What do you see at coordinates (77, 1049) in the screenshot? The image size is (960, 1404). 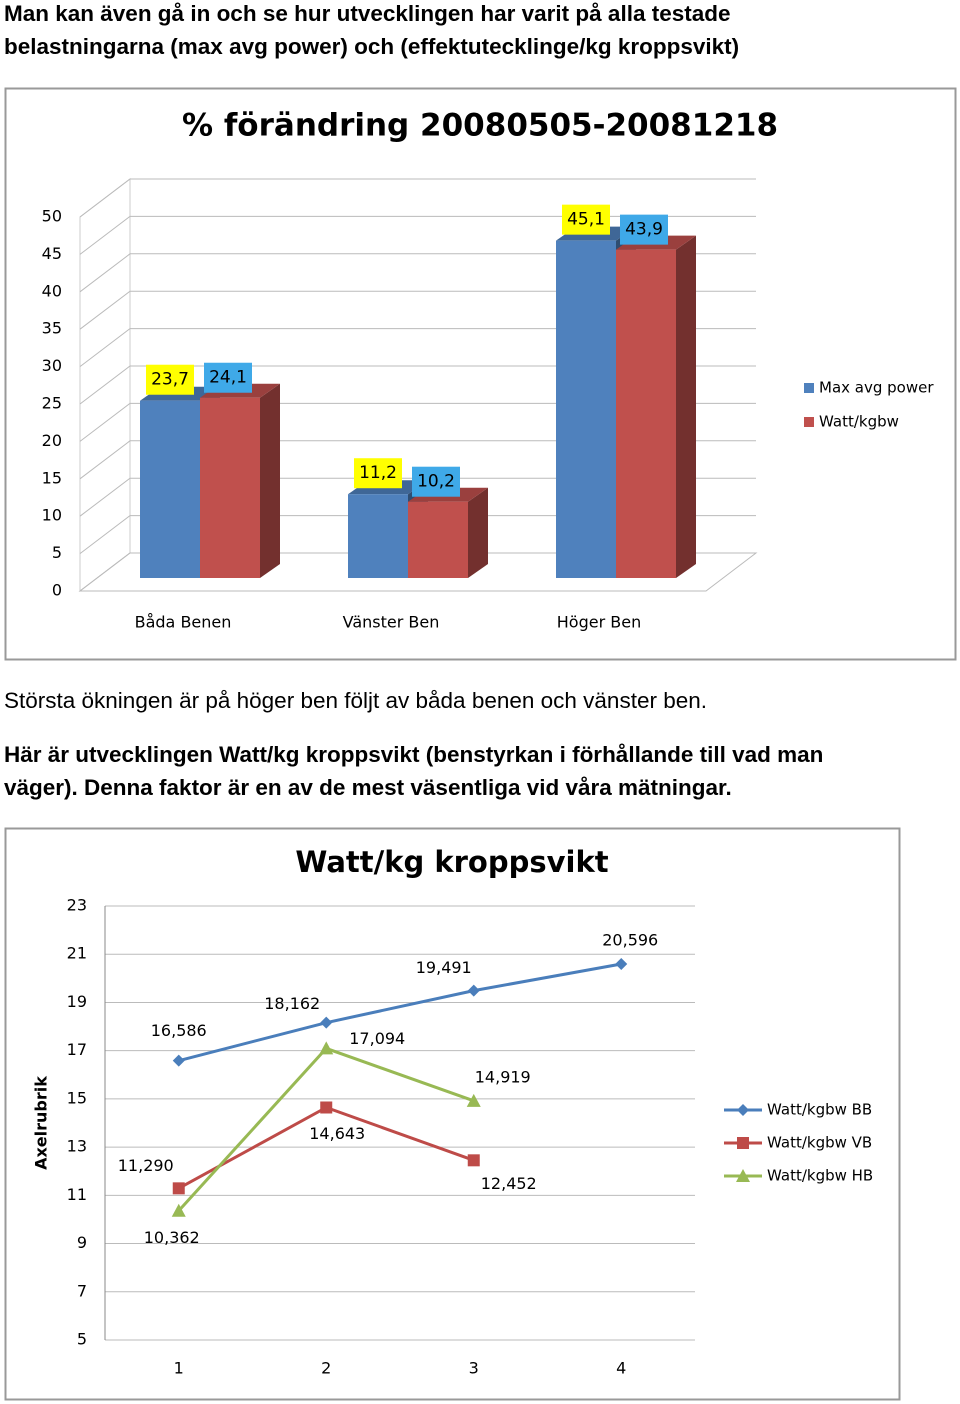 I see `y-tick-label: 17` at bounding box center [77, 1049].